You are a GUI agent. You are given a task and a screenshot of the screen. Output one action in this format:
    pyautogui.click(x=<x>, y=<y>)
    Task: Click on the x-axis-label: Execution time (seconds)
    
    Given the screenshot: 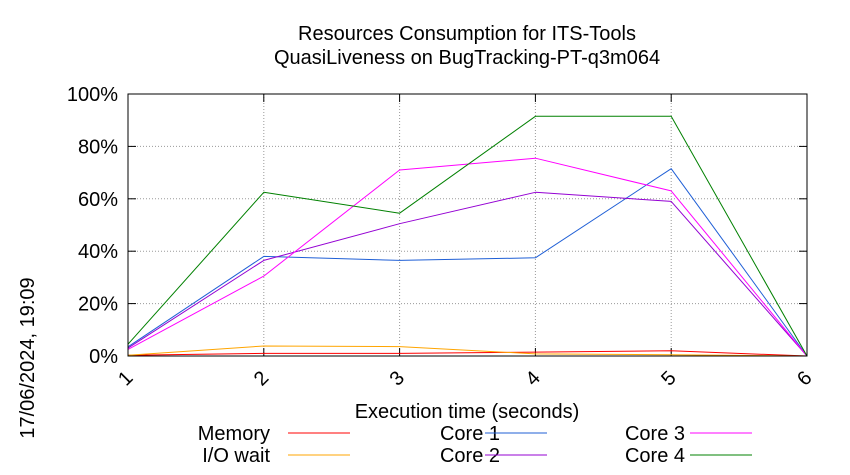 What is the action you would take?
    pyautogui.click(x=467, y=412)
    